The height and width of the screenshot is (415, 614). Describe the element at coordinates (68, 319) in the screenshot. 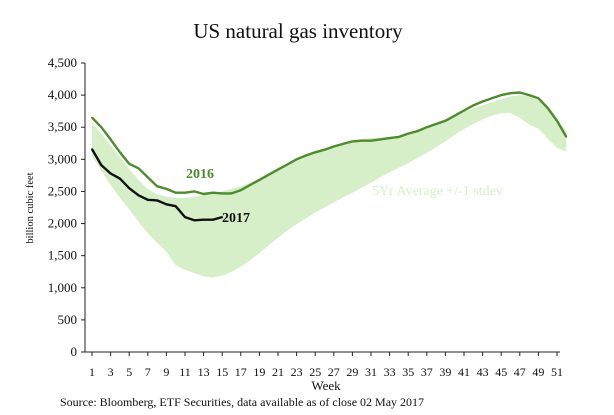

I see `y-tick-label: 500` at that location.